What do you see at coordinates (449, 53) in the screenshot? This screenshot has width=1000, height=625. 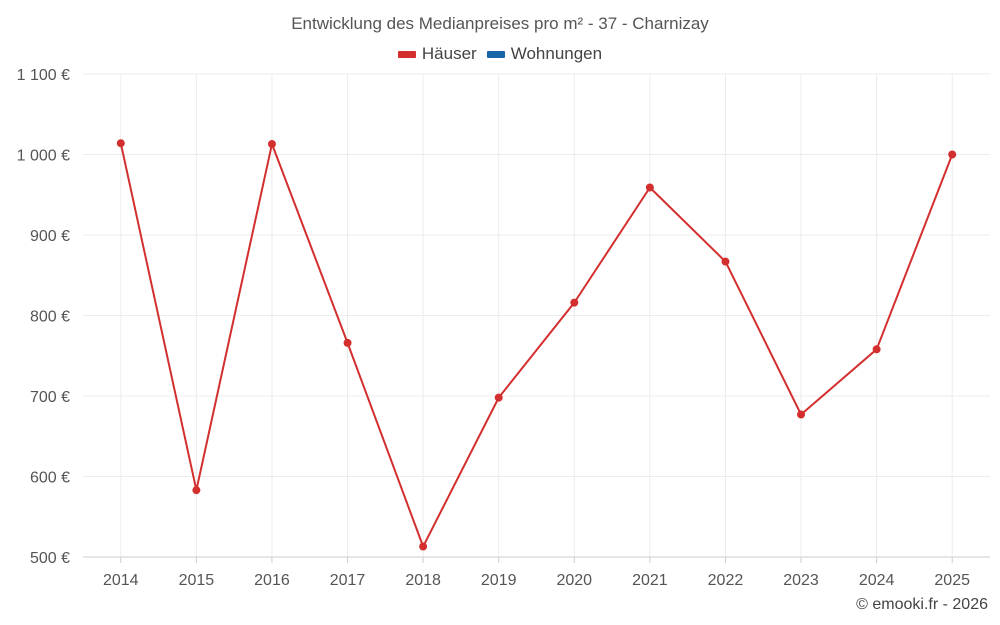 I see `legend-label-haeuser: Häuser` at bounding box center [449, 53].